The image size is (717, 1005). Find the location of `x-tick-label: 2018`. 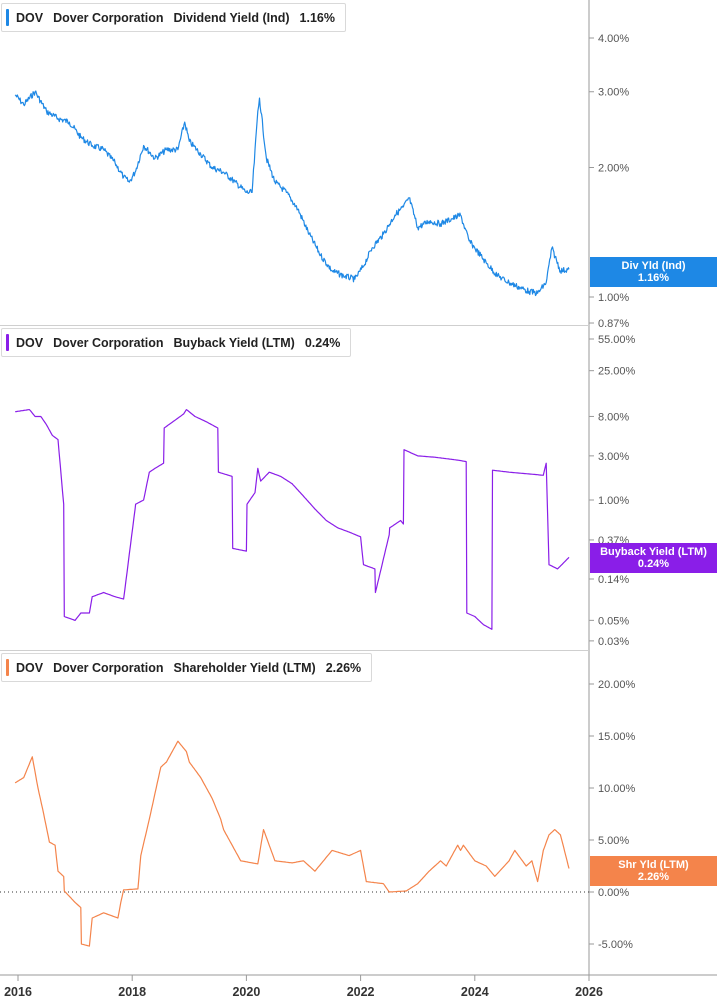

x-tick-label: 2018 is located at coordinates (132, 992).